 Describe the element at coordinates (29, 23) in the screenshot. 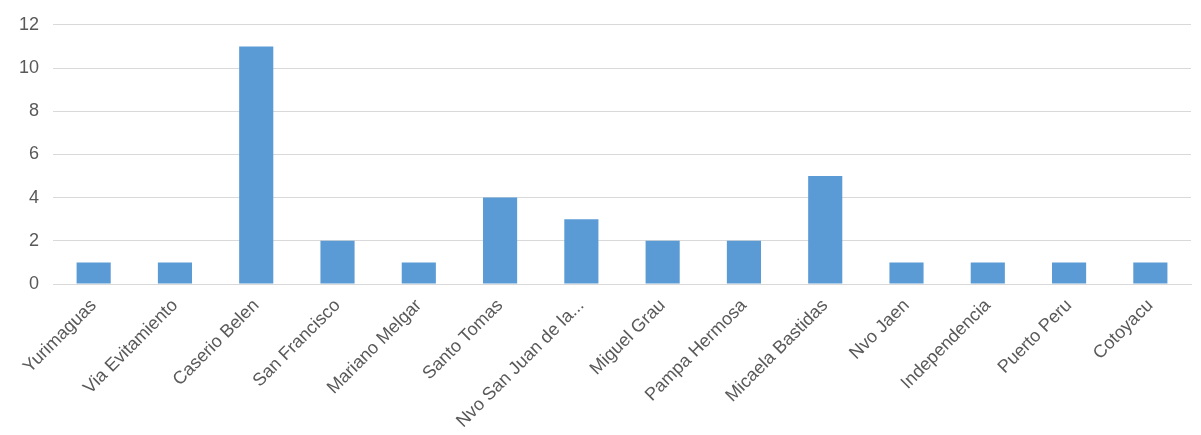

I see `y-tick-label: 12` at that location.